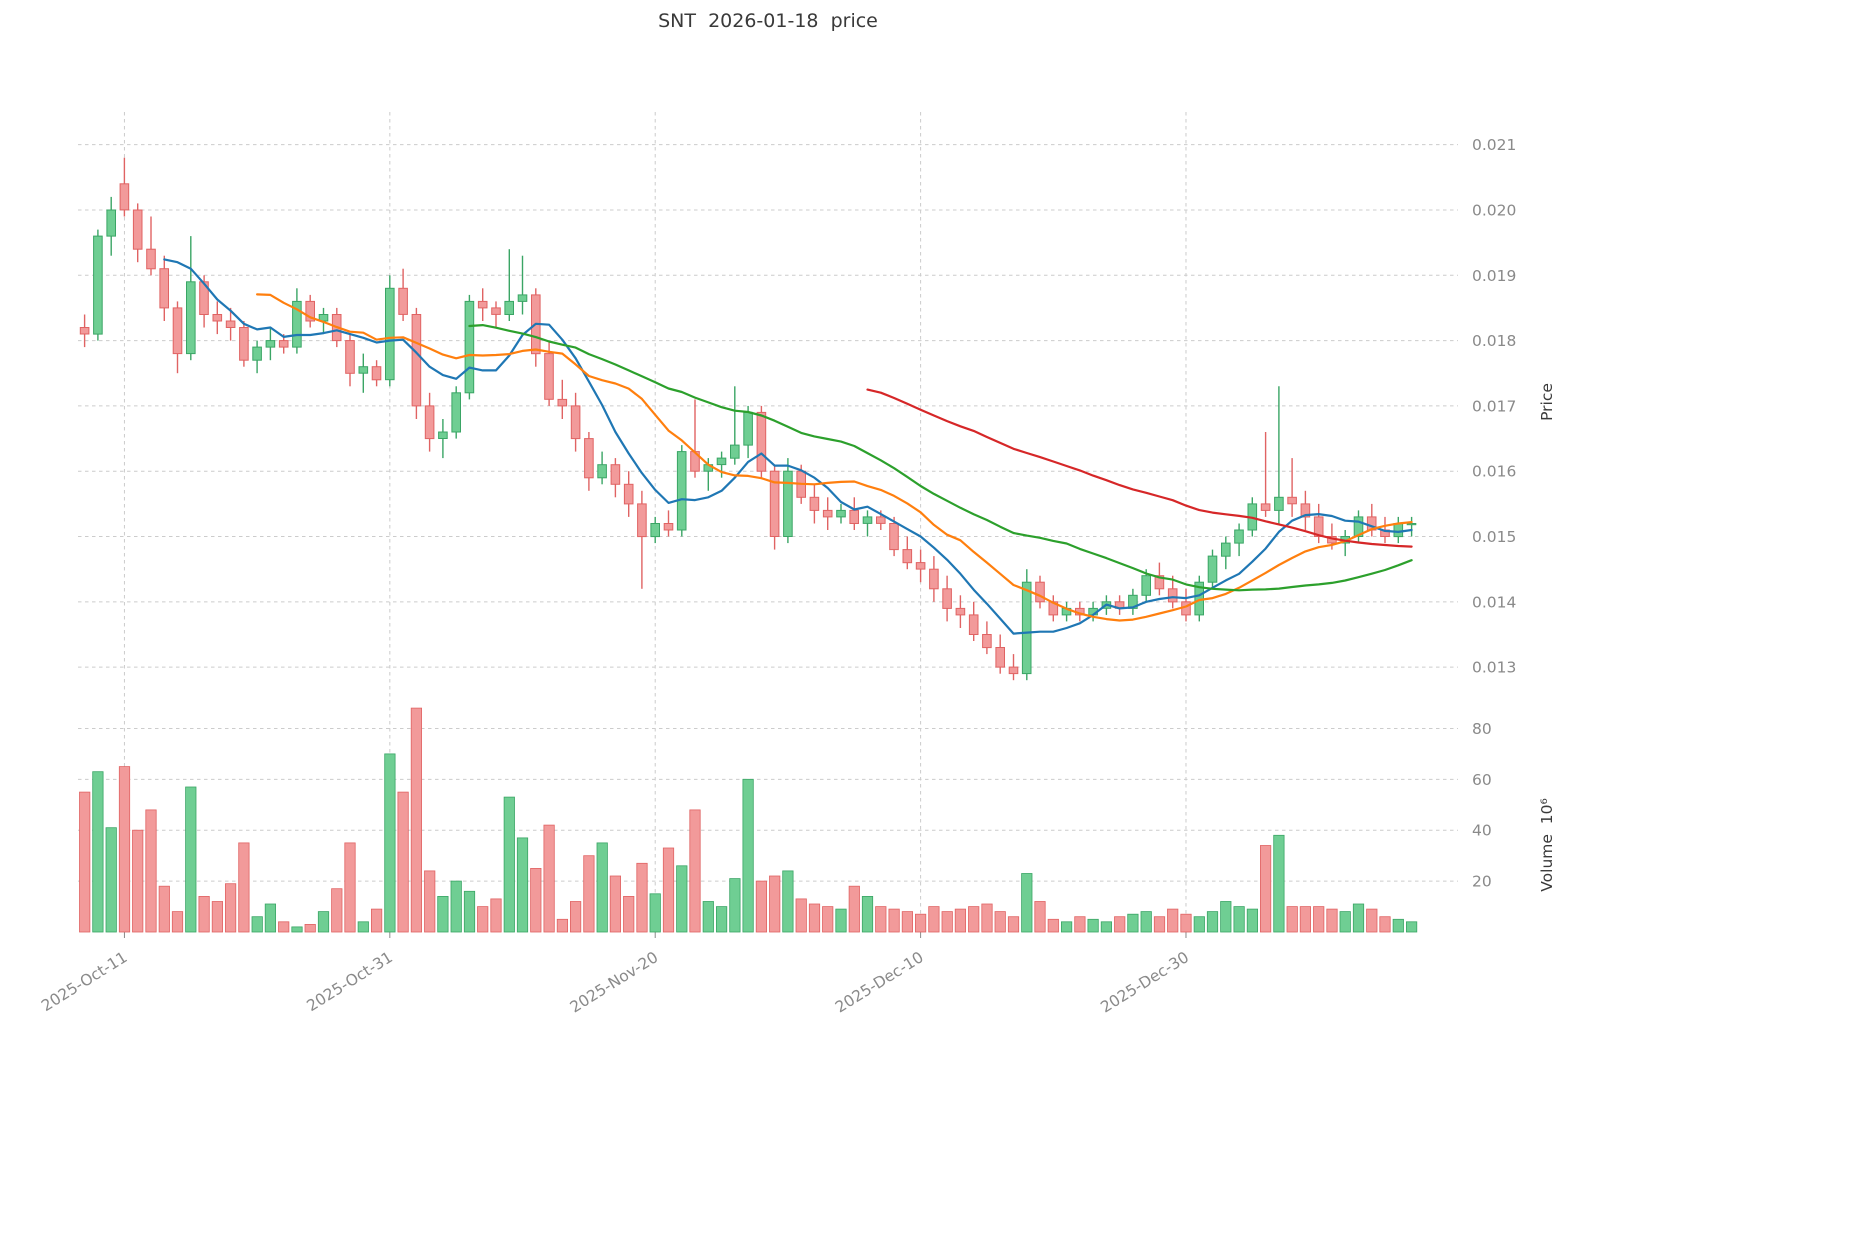  Describe the element at coordinates (1482, 831) in the screenshot. I see `volume-tick-label: 40` at that location.